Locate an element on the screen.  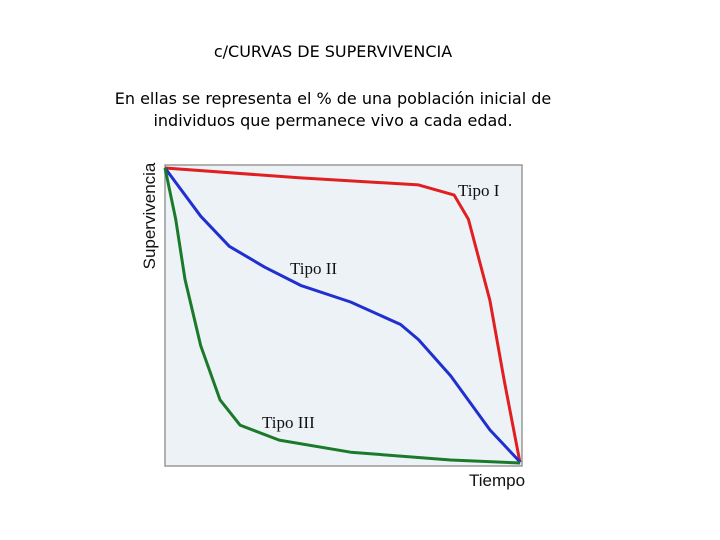
curve-label: Tipo III is located at coordinates (288, 422).